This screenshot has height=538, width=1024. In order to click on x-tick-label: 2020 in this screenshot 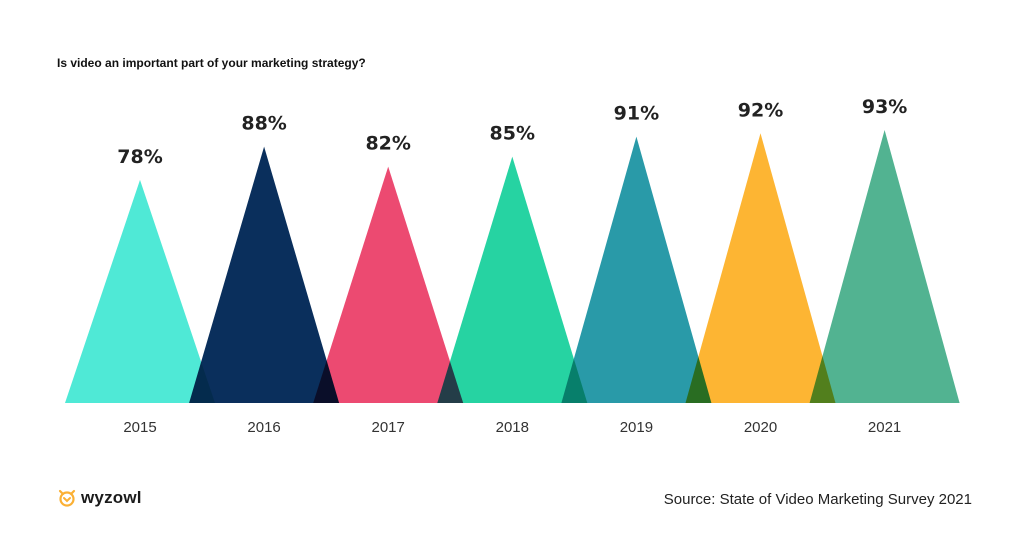, I will do `click(760, 427)`.